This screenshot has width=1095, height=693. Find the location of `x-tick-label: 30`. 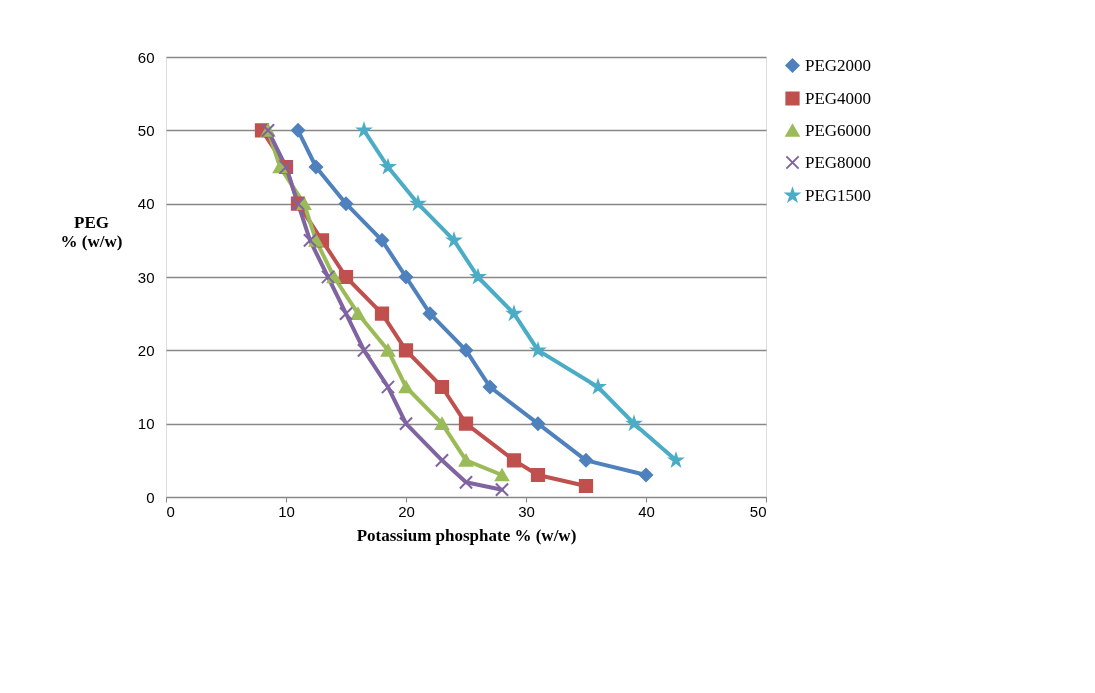

x-tick-label: 30 is located at coordinates (526, 511).